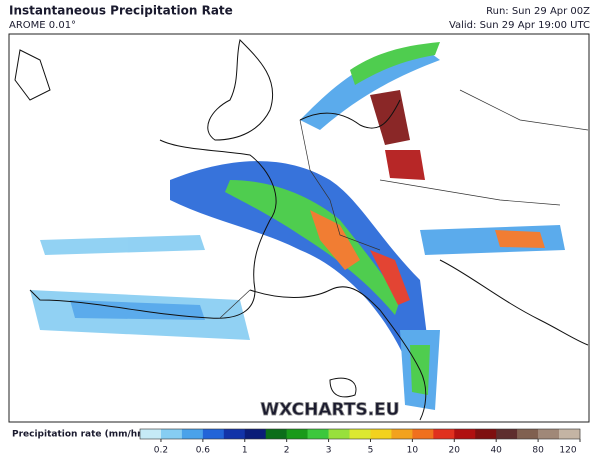 The image size is (600, 465). I want to click on run-time: Run: Sun 29 Apr 00Z, so click(538, 11).